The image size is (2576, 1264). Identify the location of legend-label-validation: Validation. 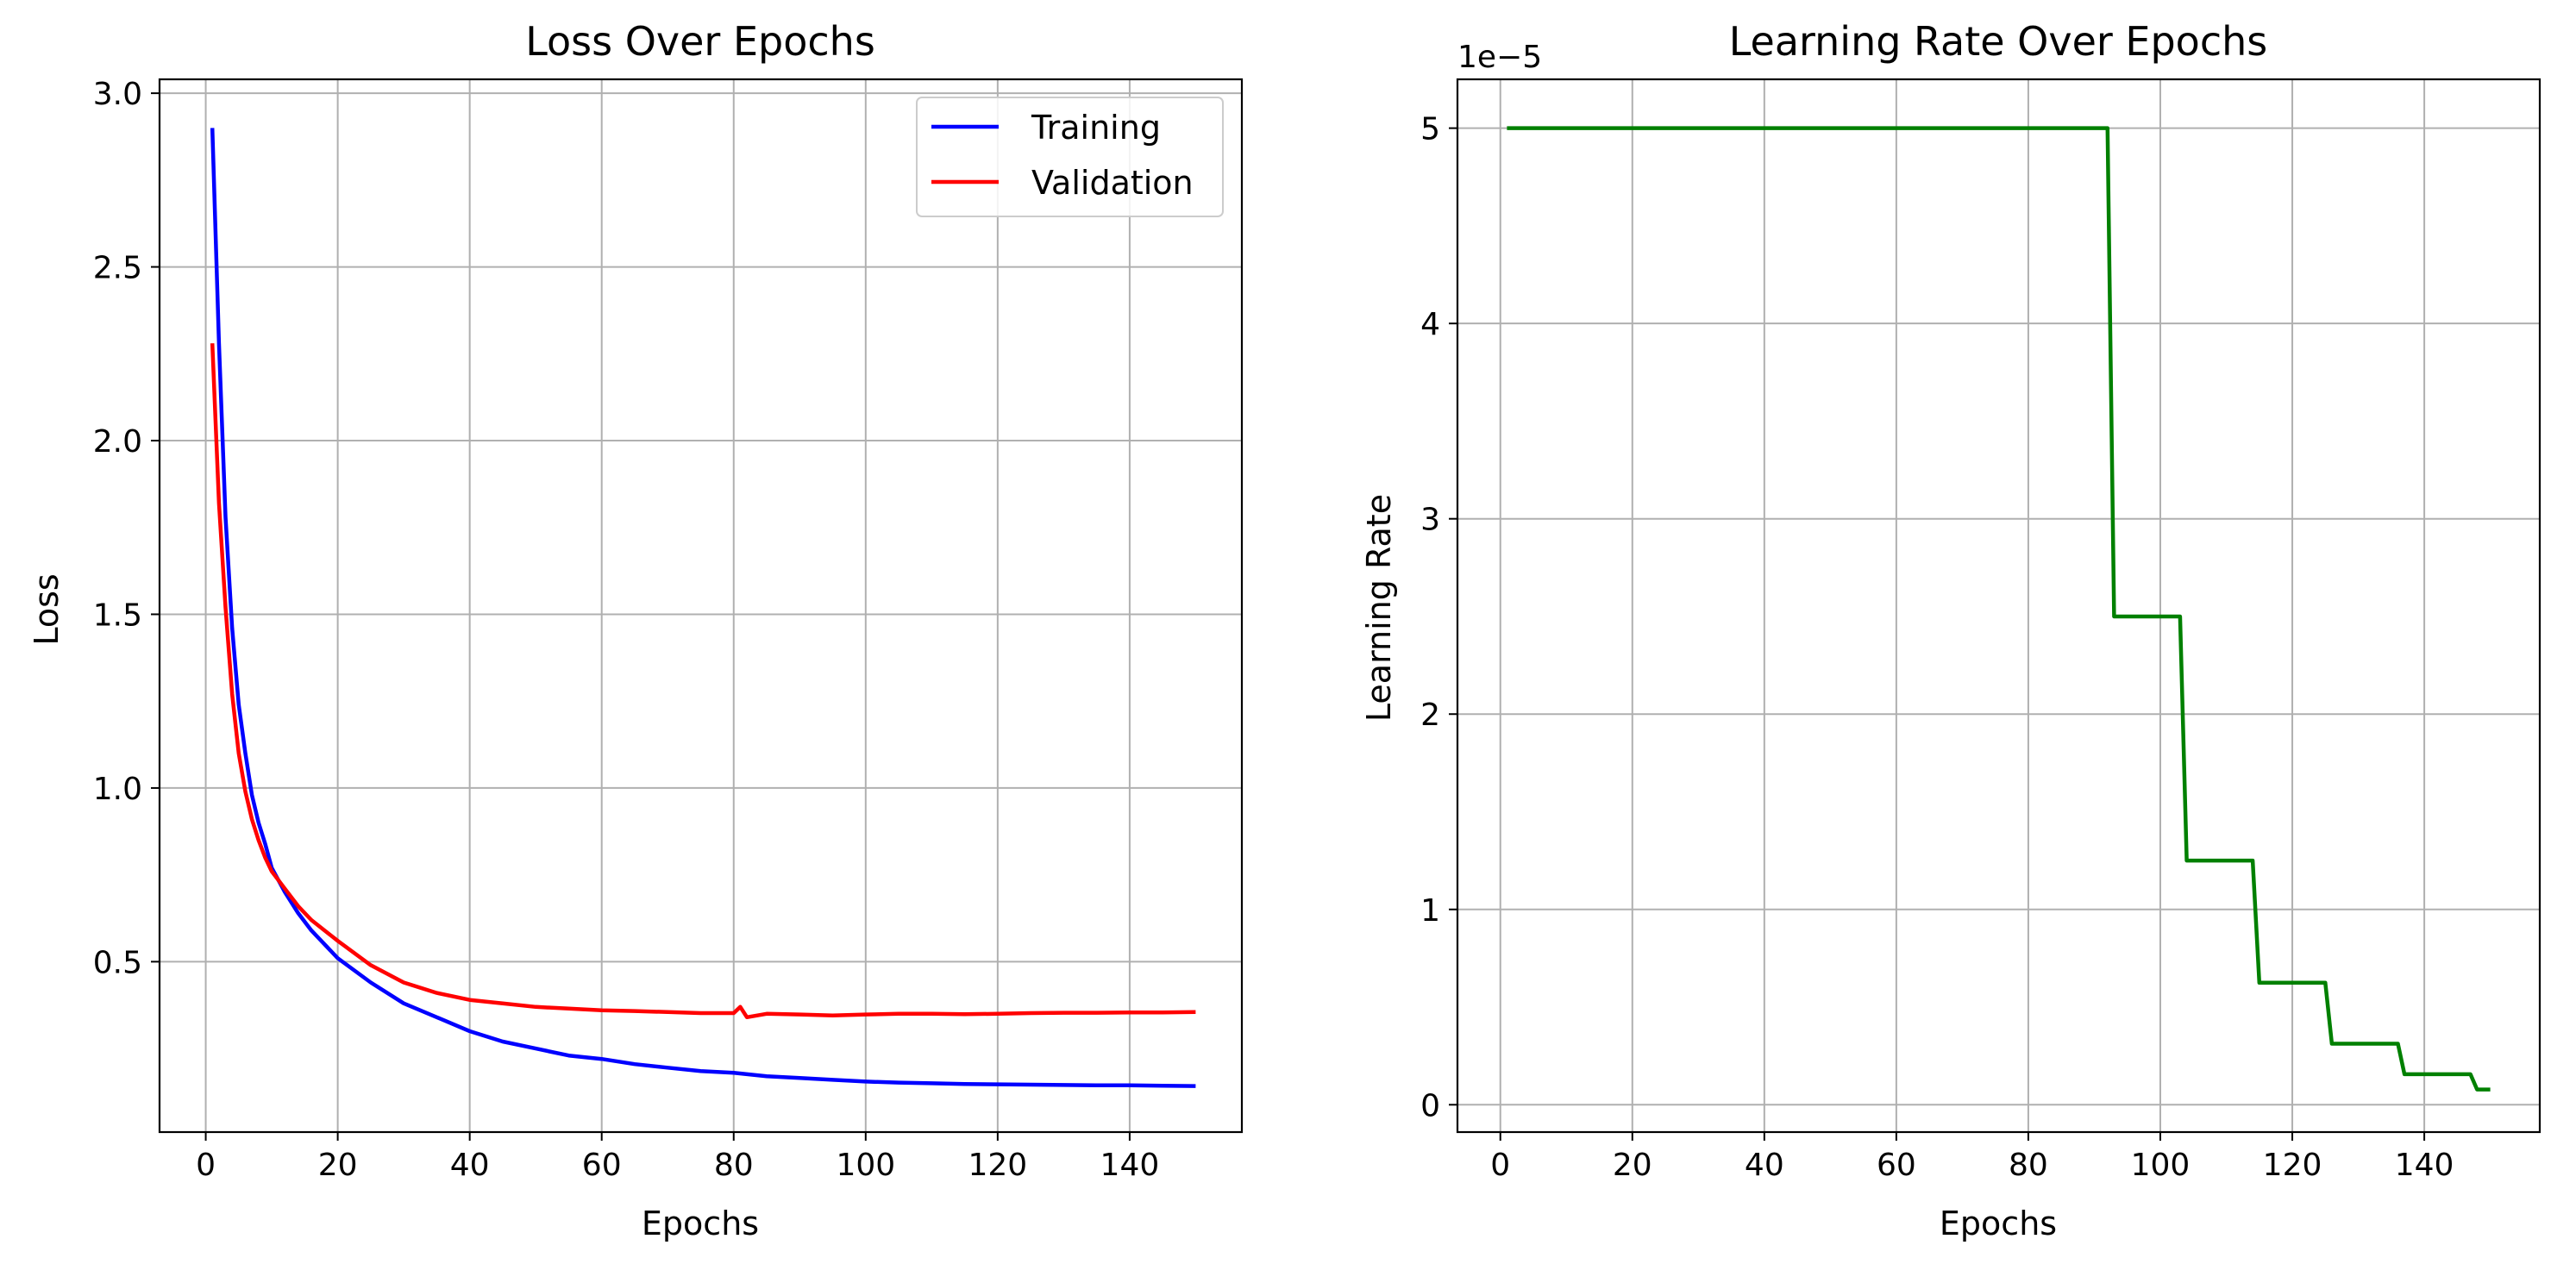
(1112, 183).